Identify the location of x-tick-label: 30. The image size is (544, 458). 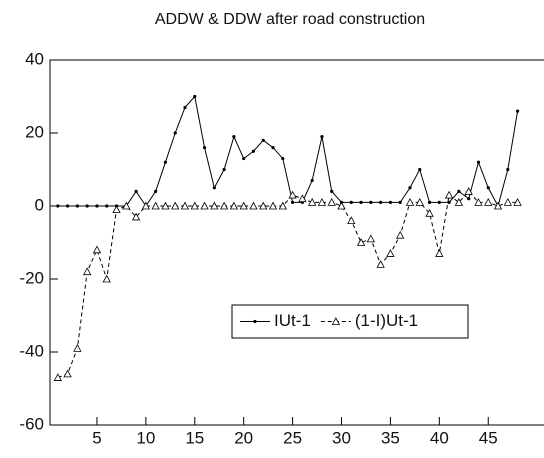
(341, 437).